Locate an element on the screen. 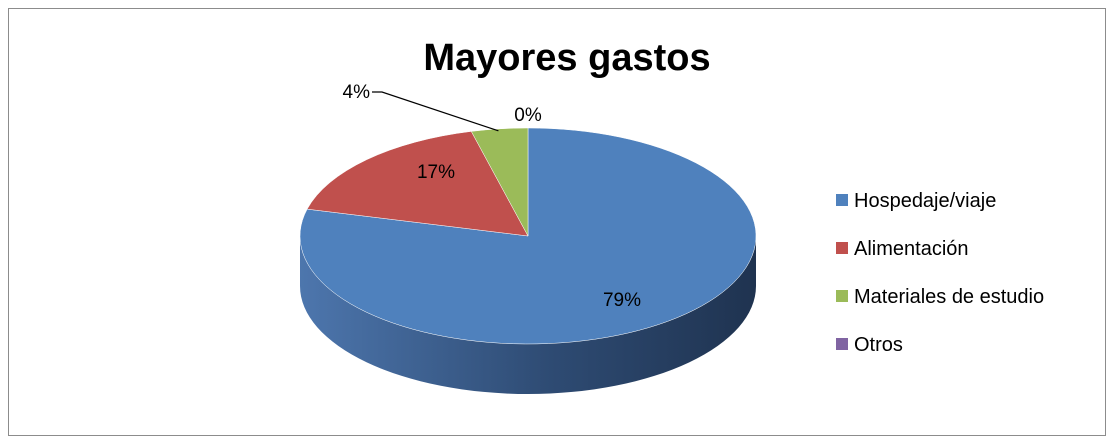 The image size is (1115, 445). pie-slice-alimentacion is located at coordinates (417, 184).